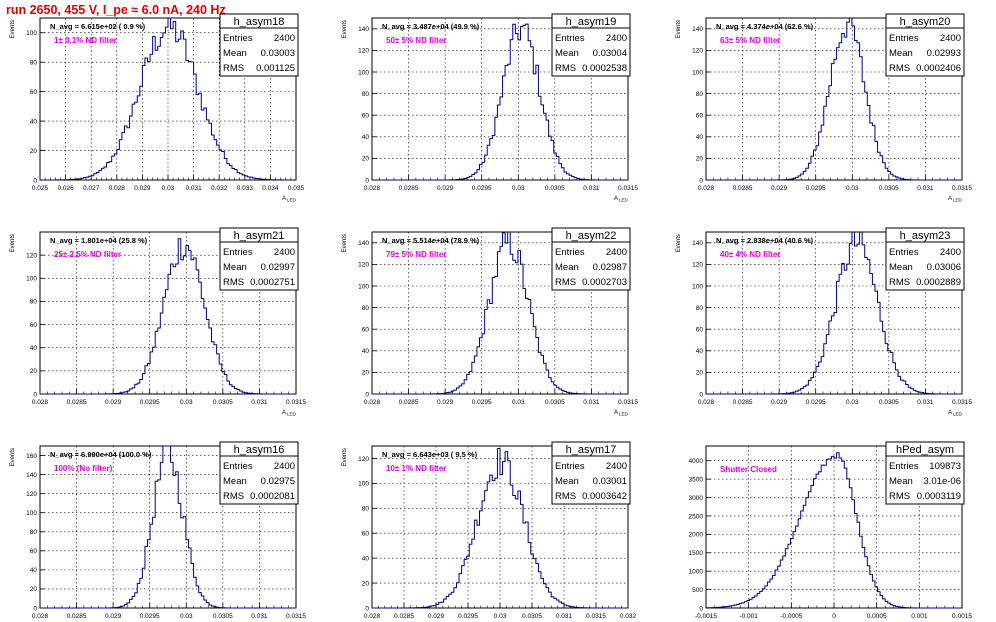 This screenshot has width=996, height=622. What do you see at coordinates (604, 282) in the screenshot?
I see `stats-value-rms: 0.0002703` at bounding box center [604, 282].